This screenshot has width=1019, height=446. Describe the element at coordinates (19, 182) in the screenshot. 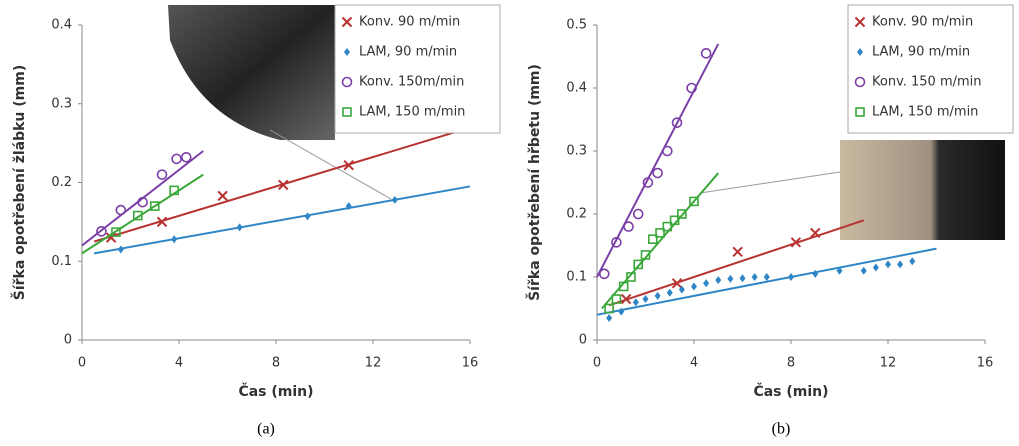

I see `y-axis-label: Šířka opotřebení žlábku (mm)` at that location.